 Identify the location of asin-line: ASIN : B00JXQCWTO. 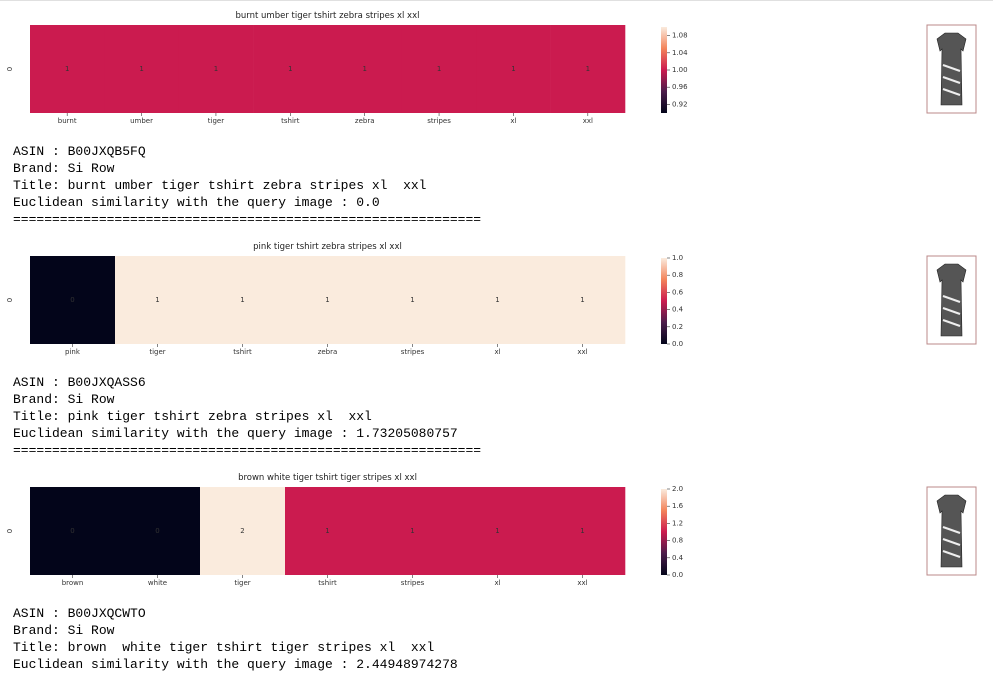
(79, 613).